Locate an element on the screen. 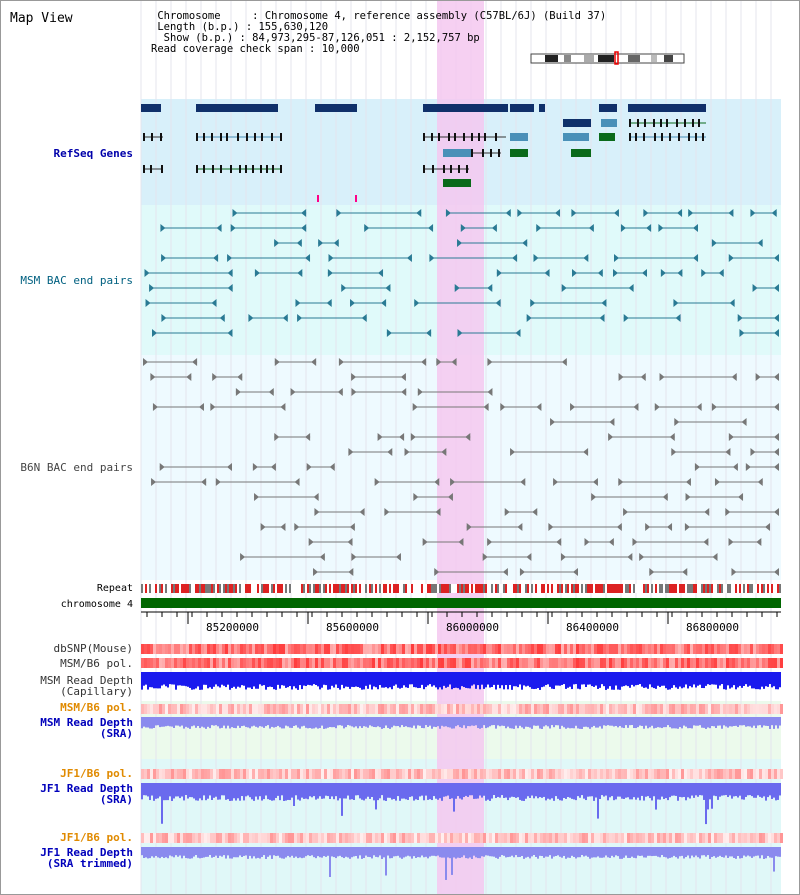  jf1-pol-track-label: JF1/B6 pol. is located at coordinates (96, 773).